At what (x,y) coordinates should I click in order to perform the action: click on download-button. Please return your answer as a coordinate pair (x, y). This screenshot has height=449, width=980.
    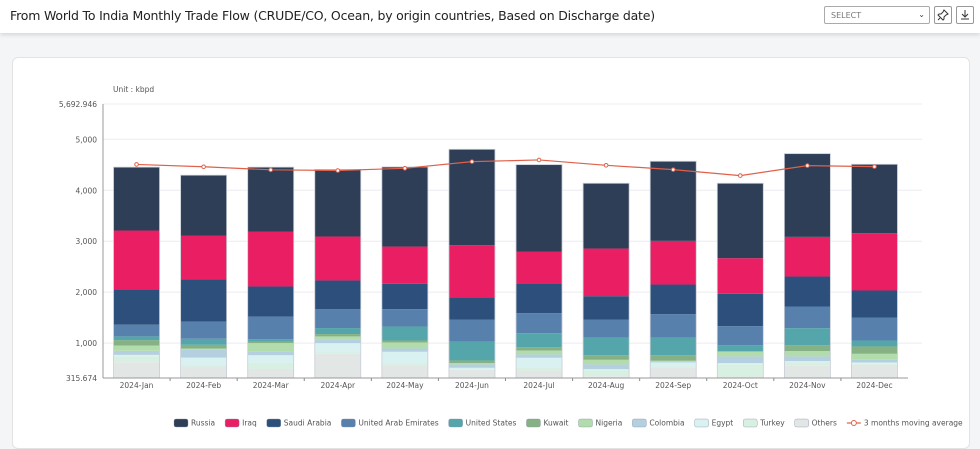
    Looking at the image, I should click on (965, 15).